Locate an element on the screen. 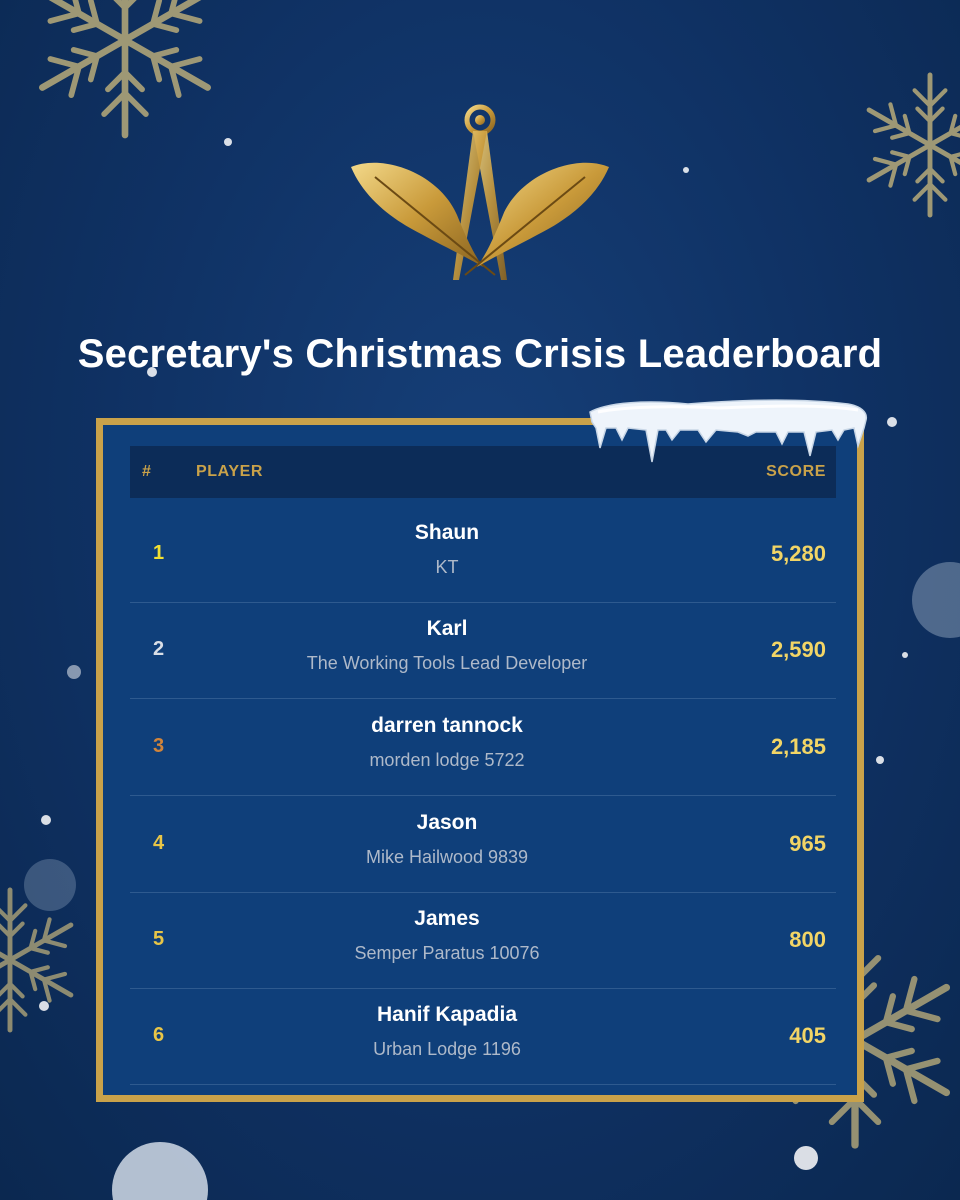  table-row: 5 James Semper Paratus 10076 800 is located at coordinates (483, 940).